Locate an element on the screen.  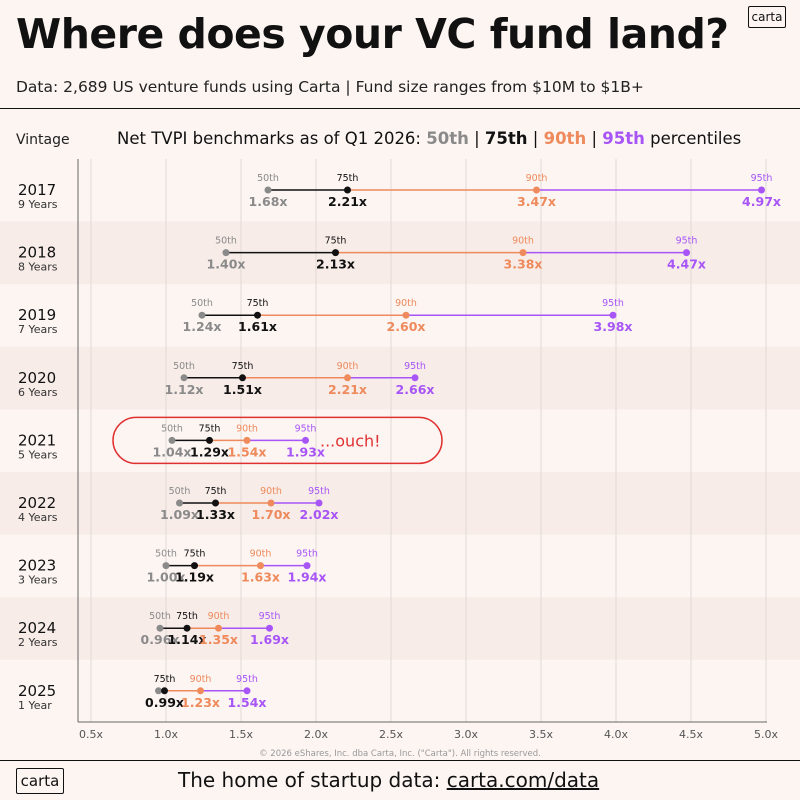
pct-label-90th-2018: 90th is located at coordinates (523, 241).